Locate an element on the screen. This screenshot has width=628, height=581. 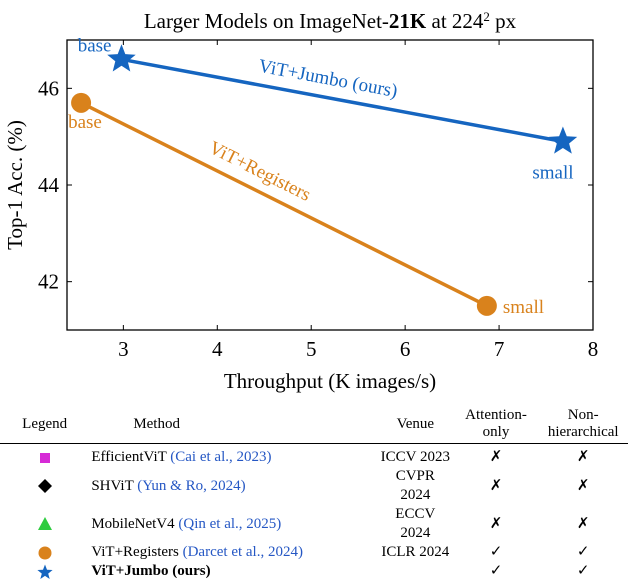
x-tick-label: 8 is located at coordinates (593, 349).